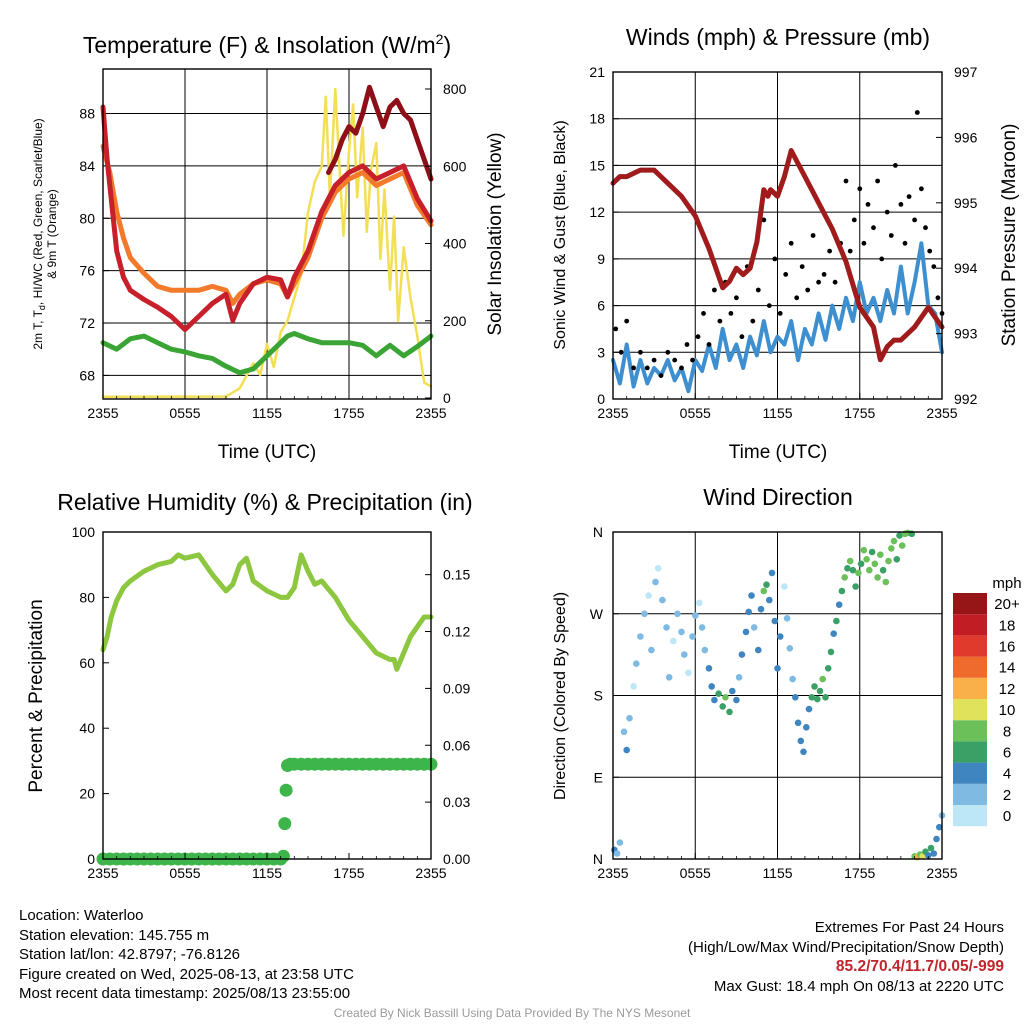  Describe the element at coordinates (267, 353) in the screenshot. I see `dewpoint-line` at that location.